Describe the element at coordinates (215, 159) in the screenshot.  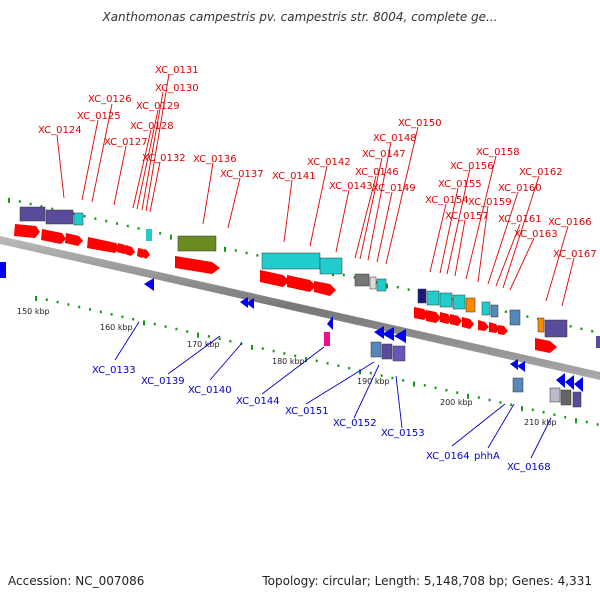
I see `gene-label: XC_0136` at that location.